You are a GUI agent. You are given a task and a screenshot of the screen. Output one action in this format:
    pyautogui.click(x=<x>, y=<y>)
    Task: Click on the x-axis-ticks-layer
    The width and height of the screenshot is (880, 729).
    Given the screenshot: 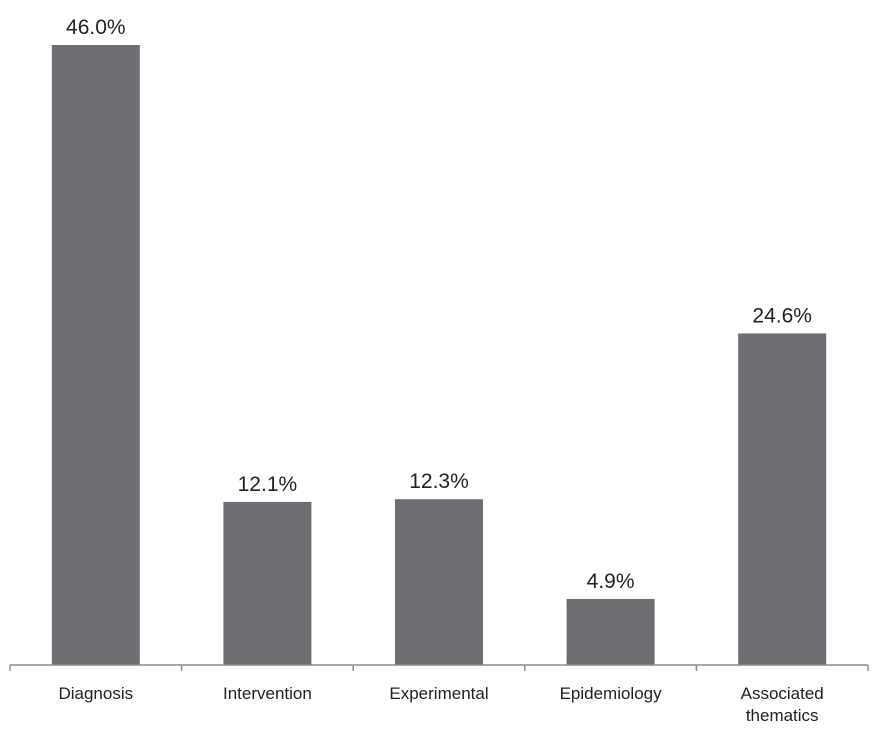 What is the action you would take?
    pyautogui.click(x=439, y=668)
    